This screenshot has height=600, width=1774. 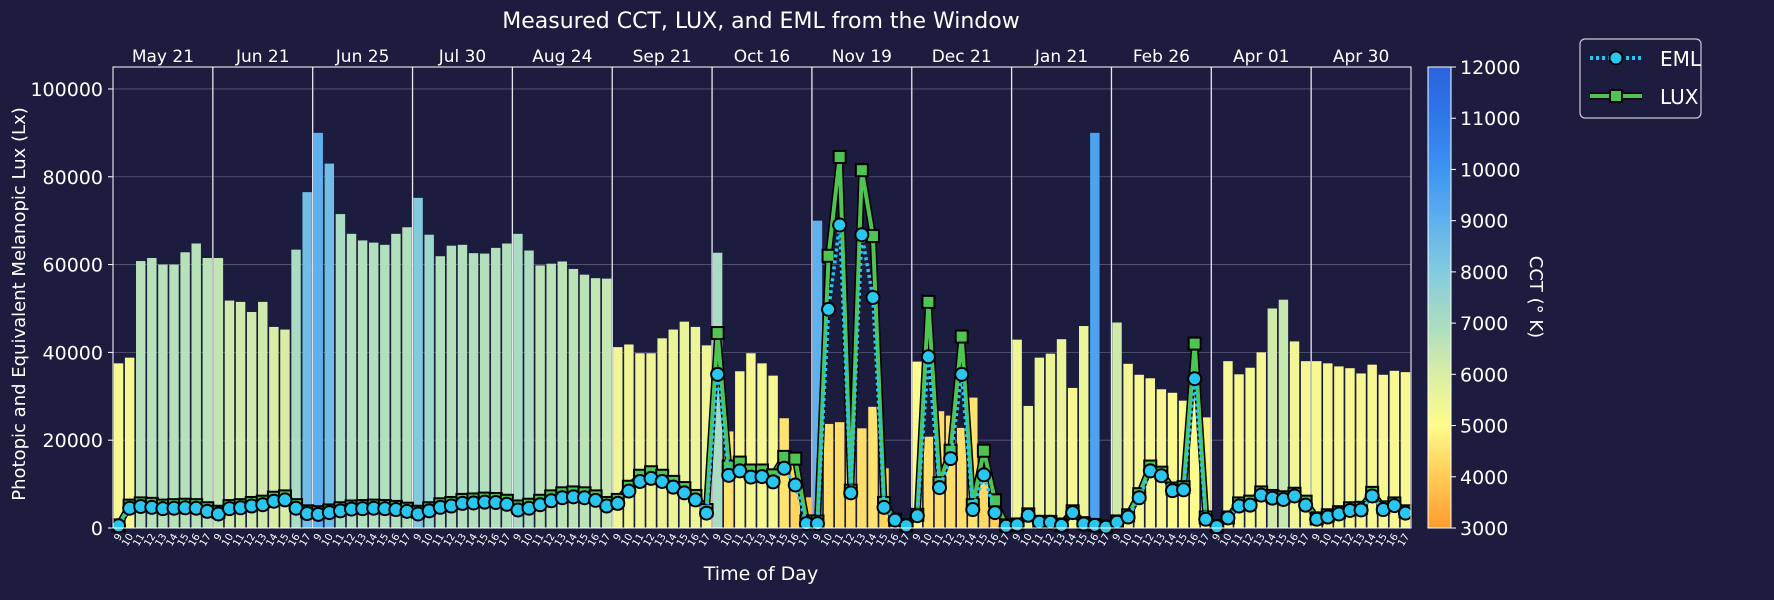 I want to click on colorbar-tick-label: 3000, so click(x=1484, y=529).